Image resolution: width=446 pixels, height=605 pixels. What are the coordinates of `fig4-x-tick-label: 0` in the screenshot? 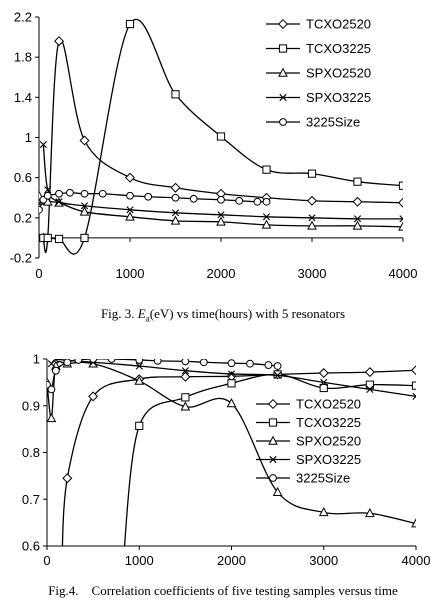 It's located at (46, 560).